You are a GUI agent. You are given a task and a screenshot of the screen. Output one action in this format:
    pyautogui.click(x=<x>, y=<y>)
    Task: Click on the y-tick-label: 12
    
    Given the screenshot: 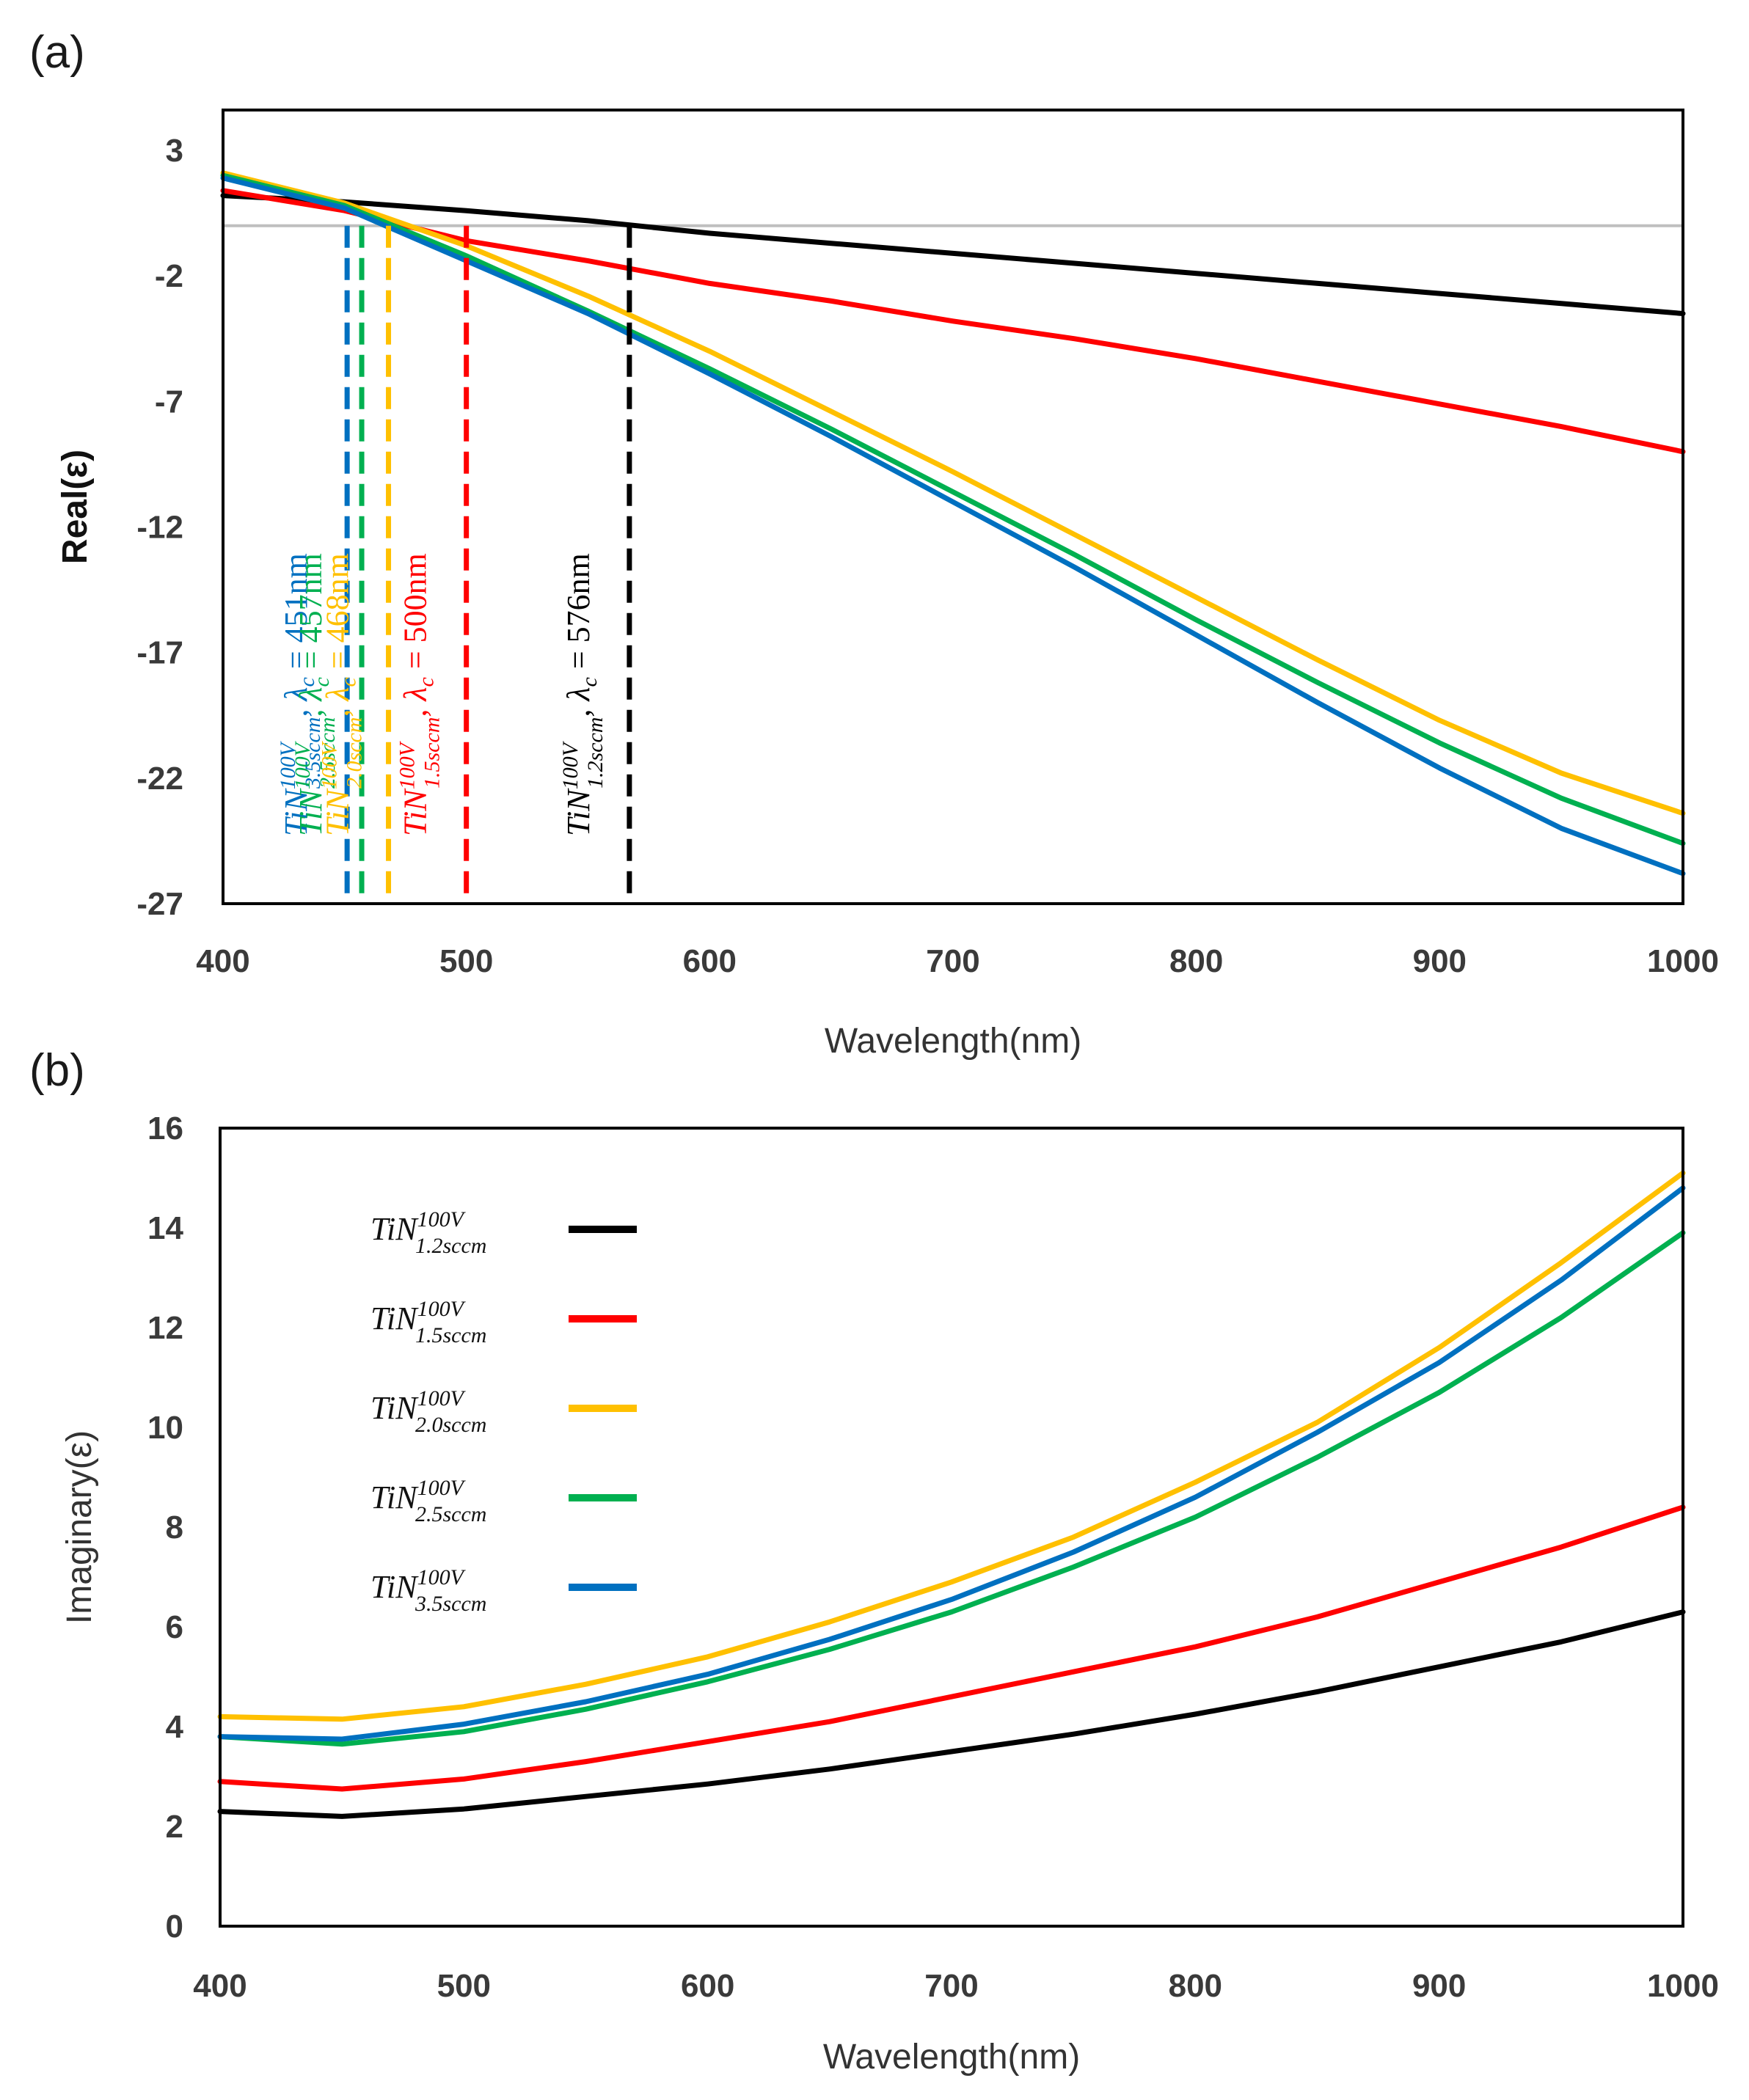 What is the action you would take?
    pyautogui.click(x=165, y=1328)
    